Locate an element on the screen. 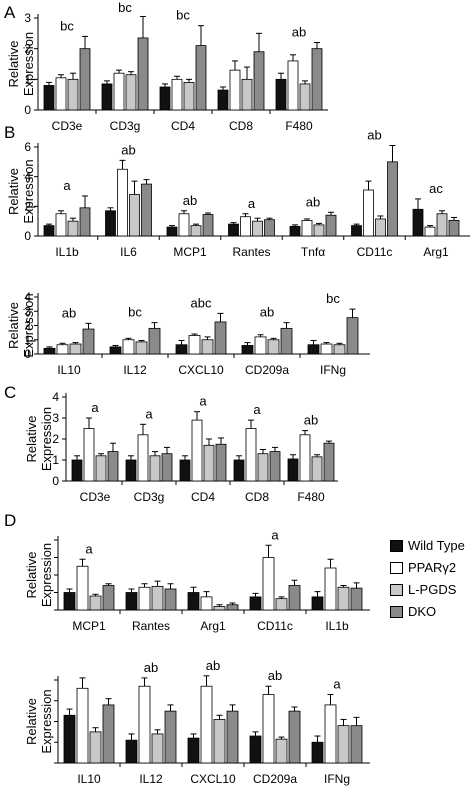 The image size is (474, 794). significance-label-il6: ab is located at coordinates (128, 149).